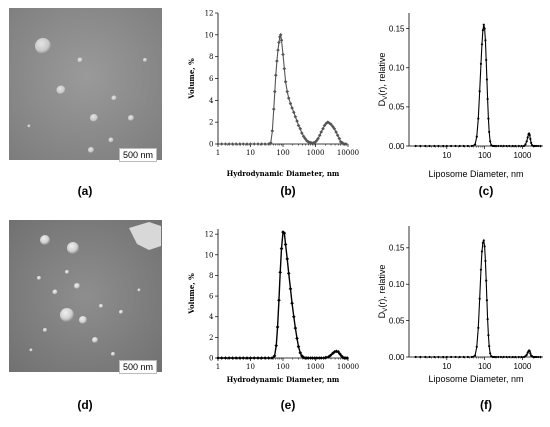  Describe the element at coordinates (85, 84) in the screenshot. I see `micrograph-a` at that location.